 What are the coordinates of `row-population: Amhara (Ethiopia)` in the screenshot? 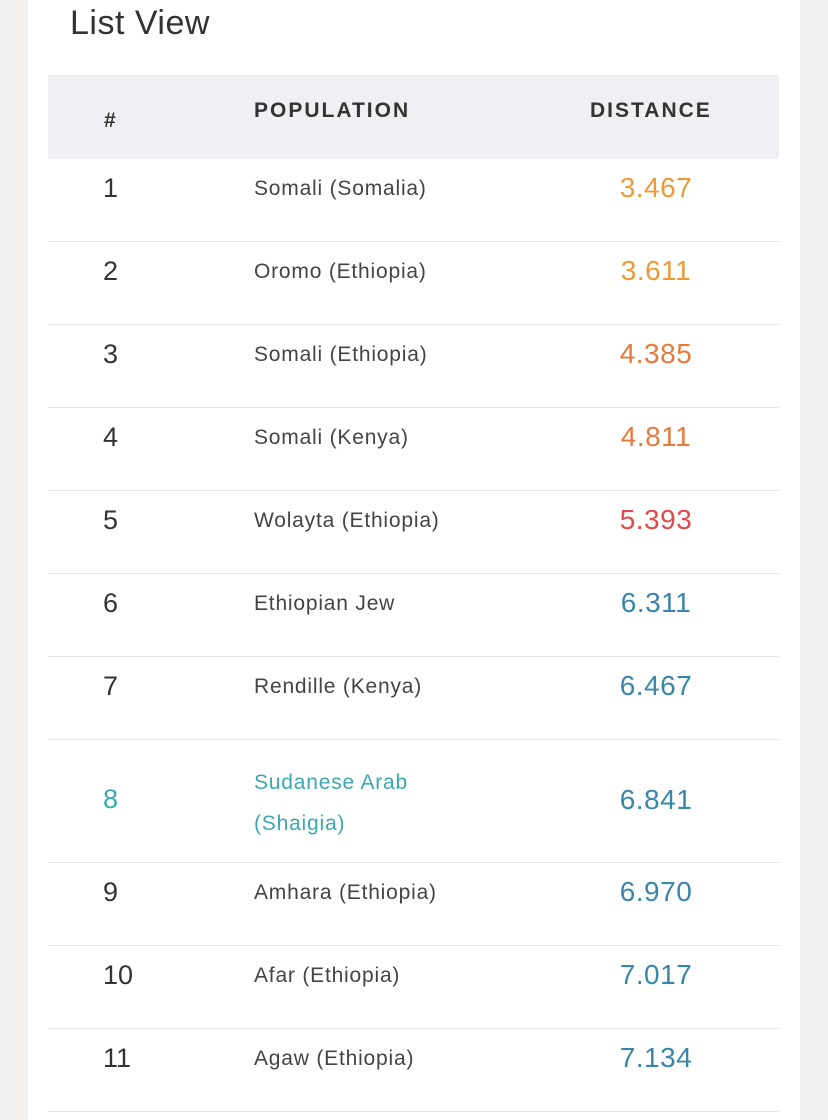 It's located at (345, 892).